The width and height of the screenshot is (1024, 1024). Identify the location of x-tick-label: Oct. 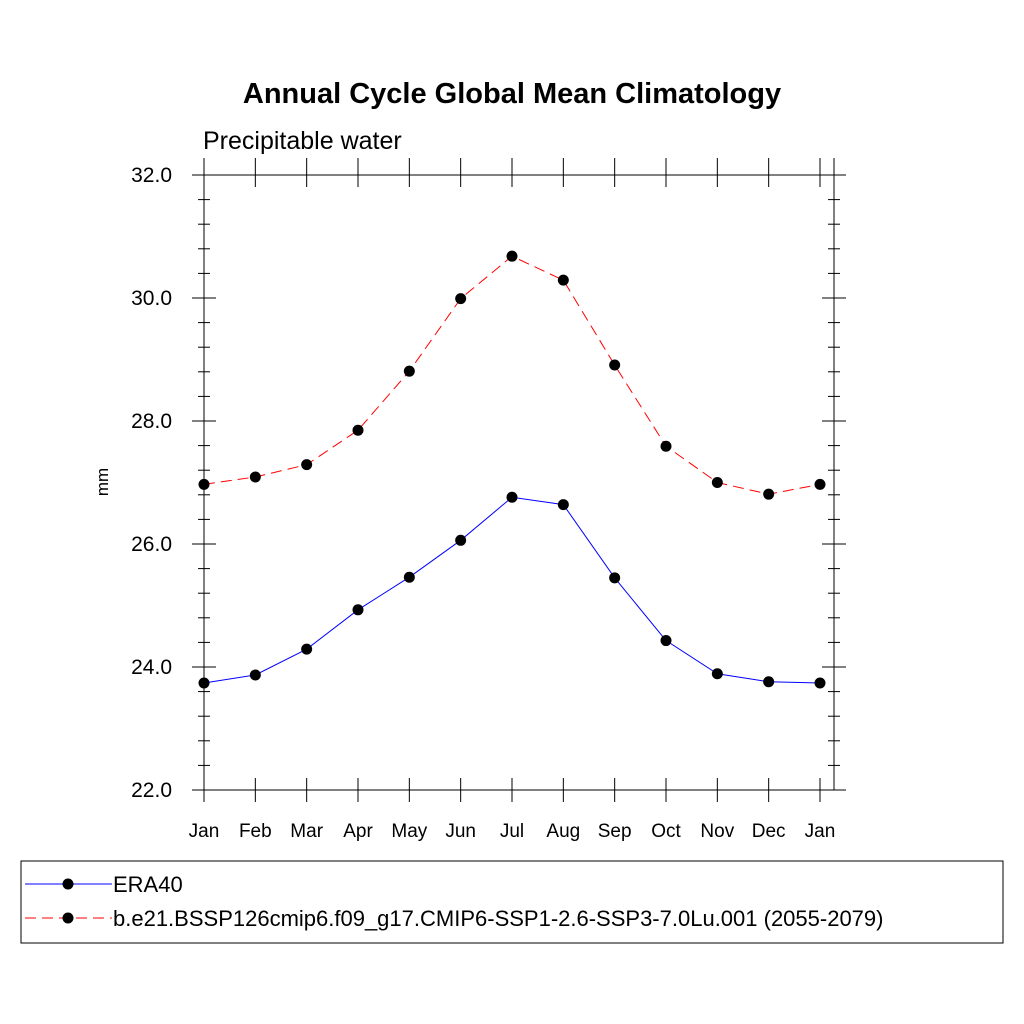
(666, 831).